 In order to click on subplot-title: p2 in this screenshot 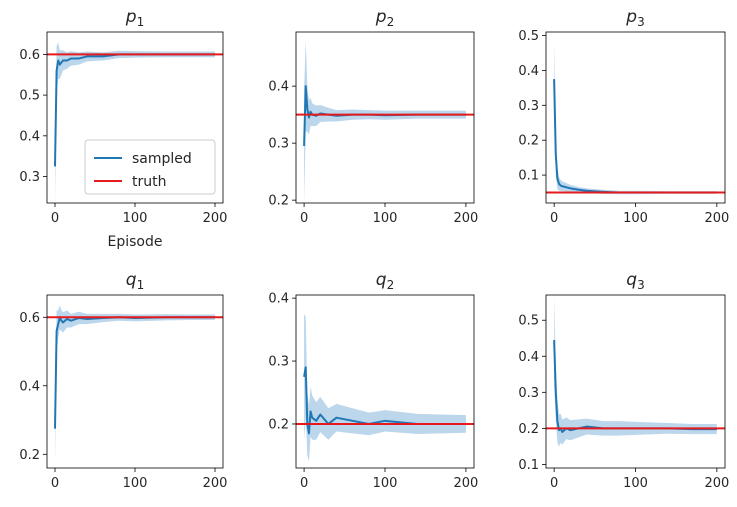, I will do `click(384, 18)`.